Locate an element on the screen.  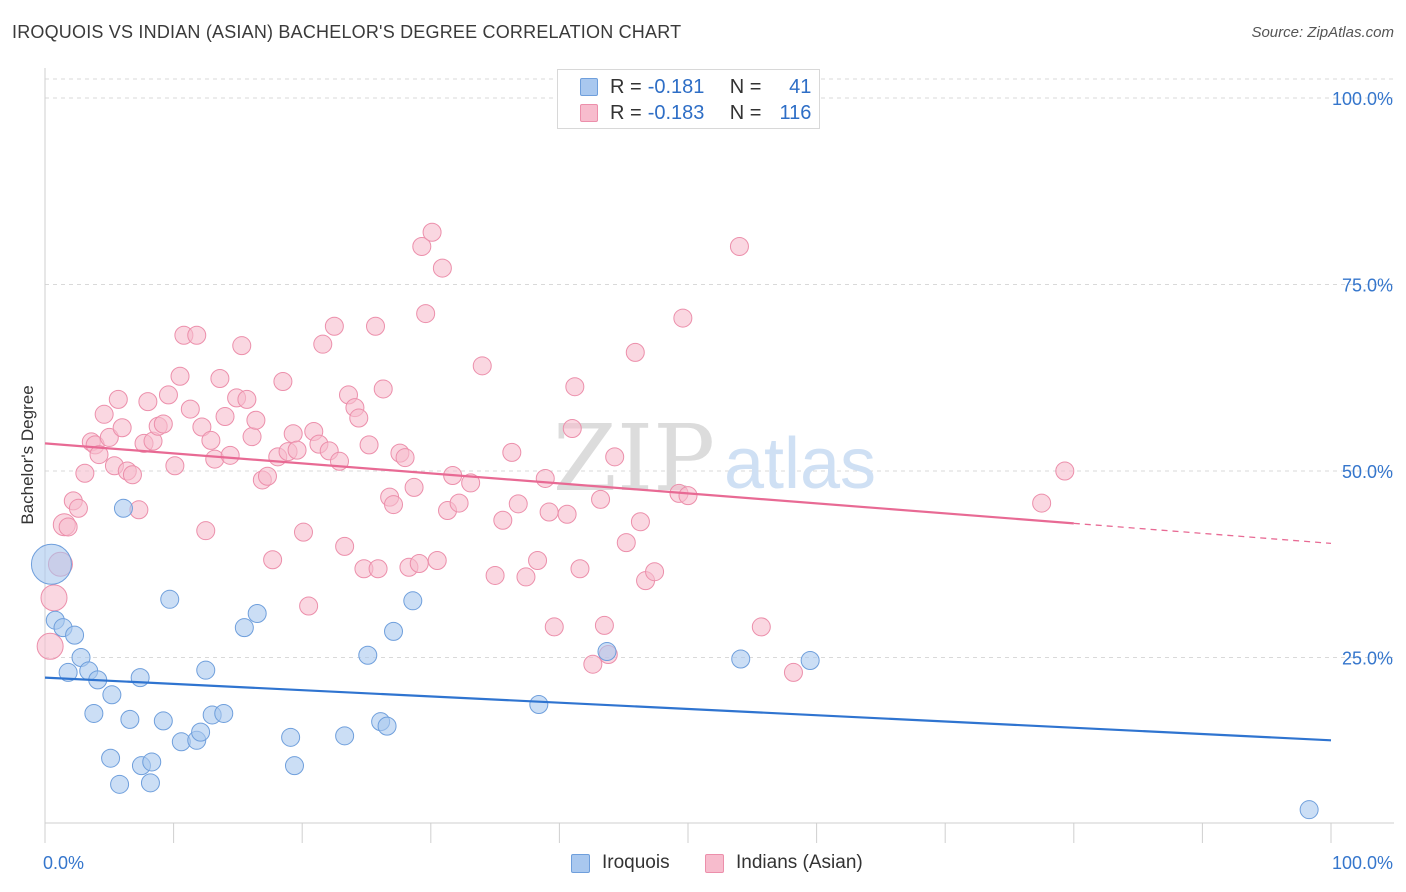
bottom-legend-indians-asian: Indians (Asian) is located at coordinates (784, 863).